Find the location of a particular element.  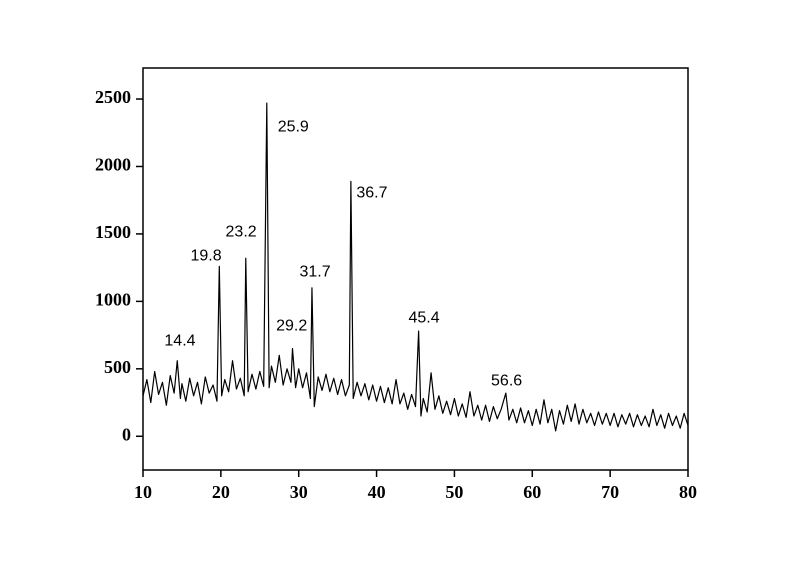

x-tick-label: 80 is located at coordinates (688, 492).